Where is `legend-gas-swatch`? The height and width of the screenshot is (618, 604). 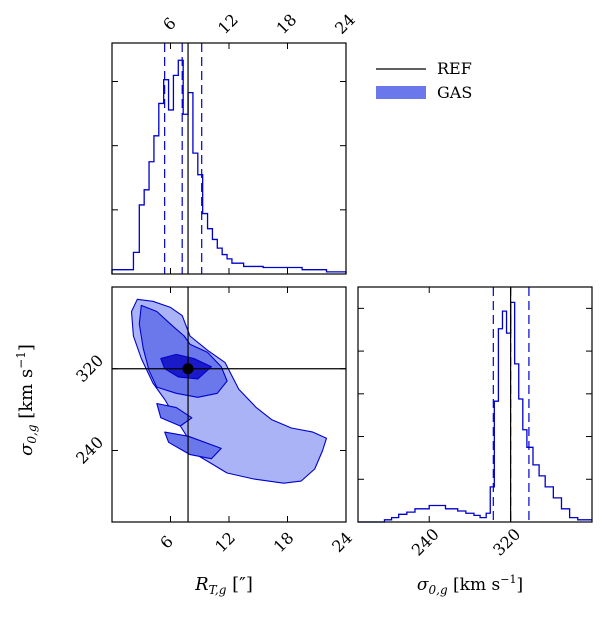 legend-gas-swatch is located at coordinates (401, 92).